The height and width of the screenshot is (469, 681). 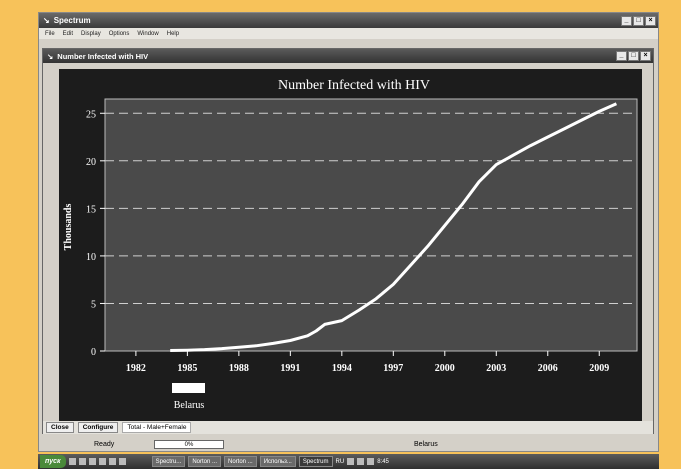 What do you see at coordinates (68, 227) in the screenshot?
I see `y-axis-label: Thousands` at bounding box center [68, 227].